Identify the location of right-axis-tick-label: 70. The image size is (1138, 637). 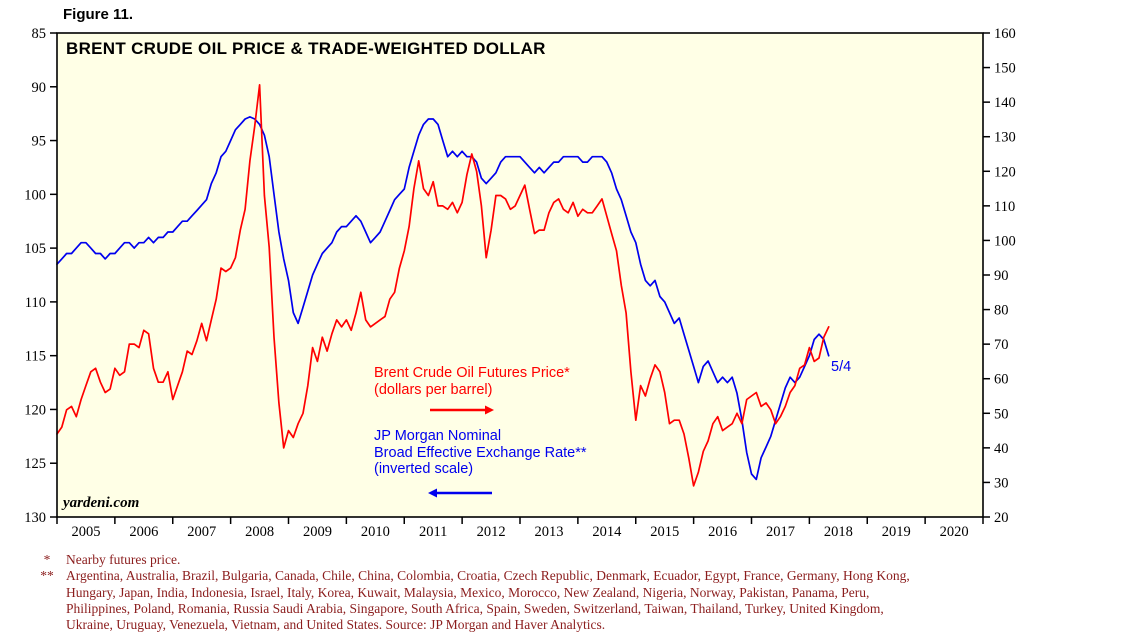
(1001, 345).